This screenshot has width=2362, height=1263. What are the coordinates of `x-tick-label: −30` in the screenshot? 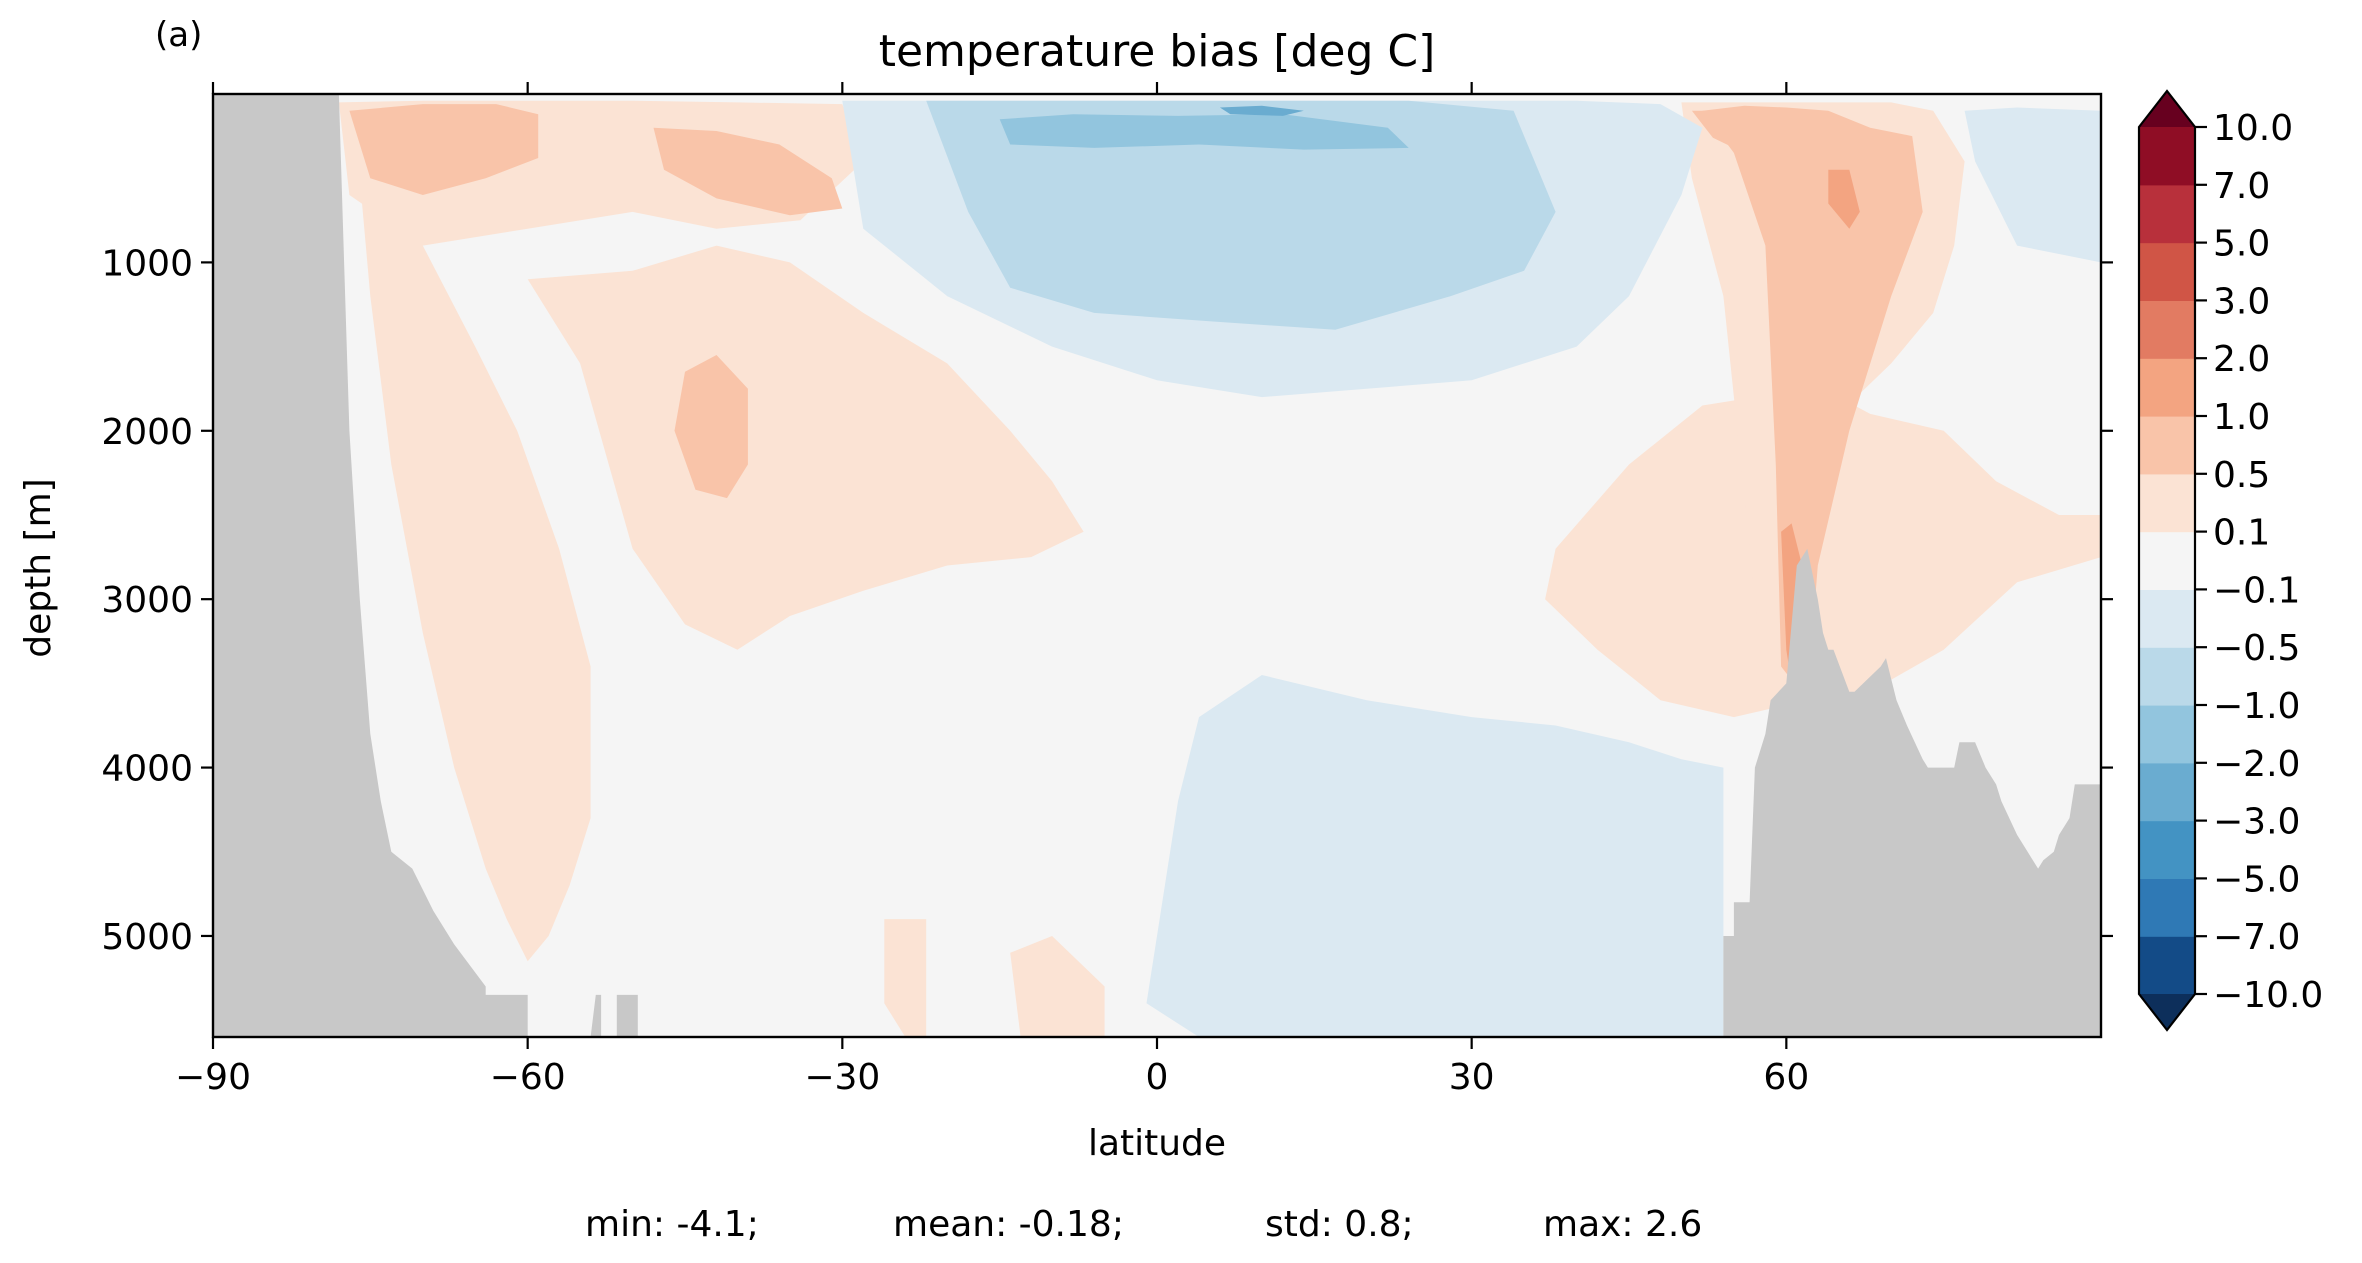 It's located at (842, 1077).